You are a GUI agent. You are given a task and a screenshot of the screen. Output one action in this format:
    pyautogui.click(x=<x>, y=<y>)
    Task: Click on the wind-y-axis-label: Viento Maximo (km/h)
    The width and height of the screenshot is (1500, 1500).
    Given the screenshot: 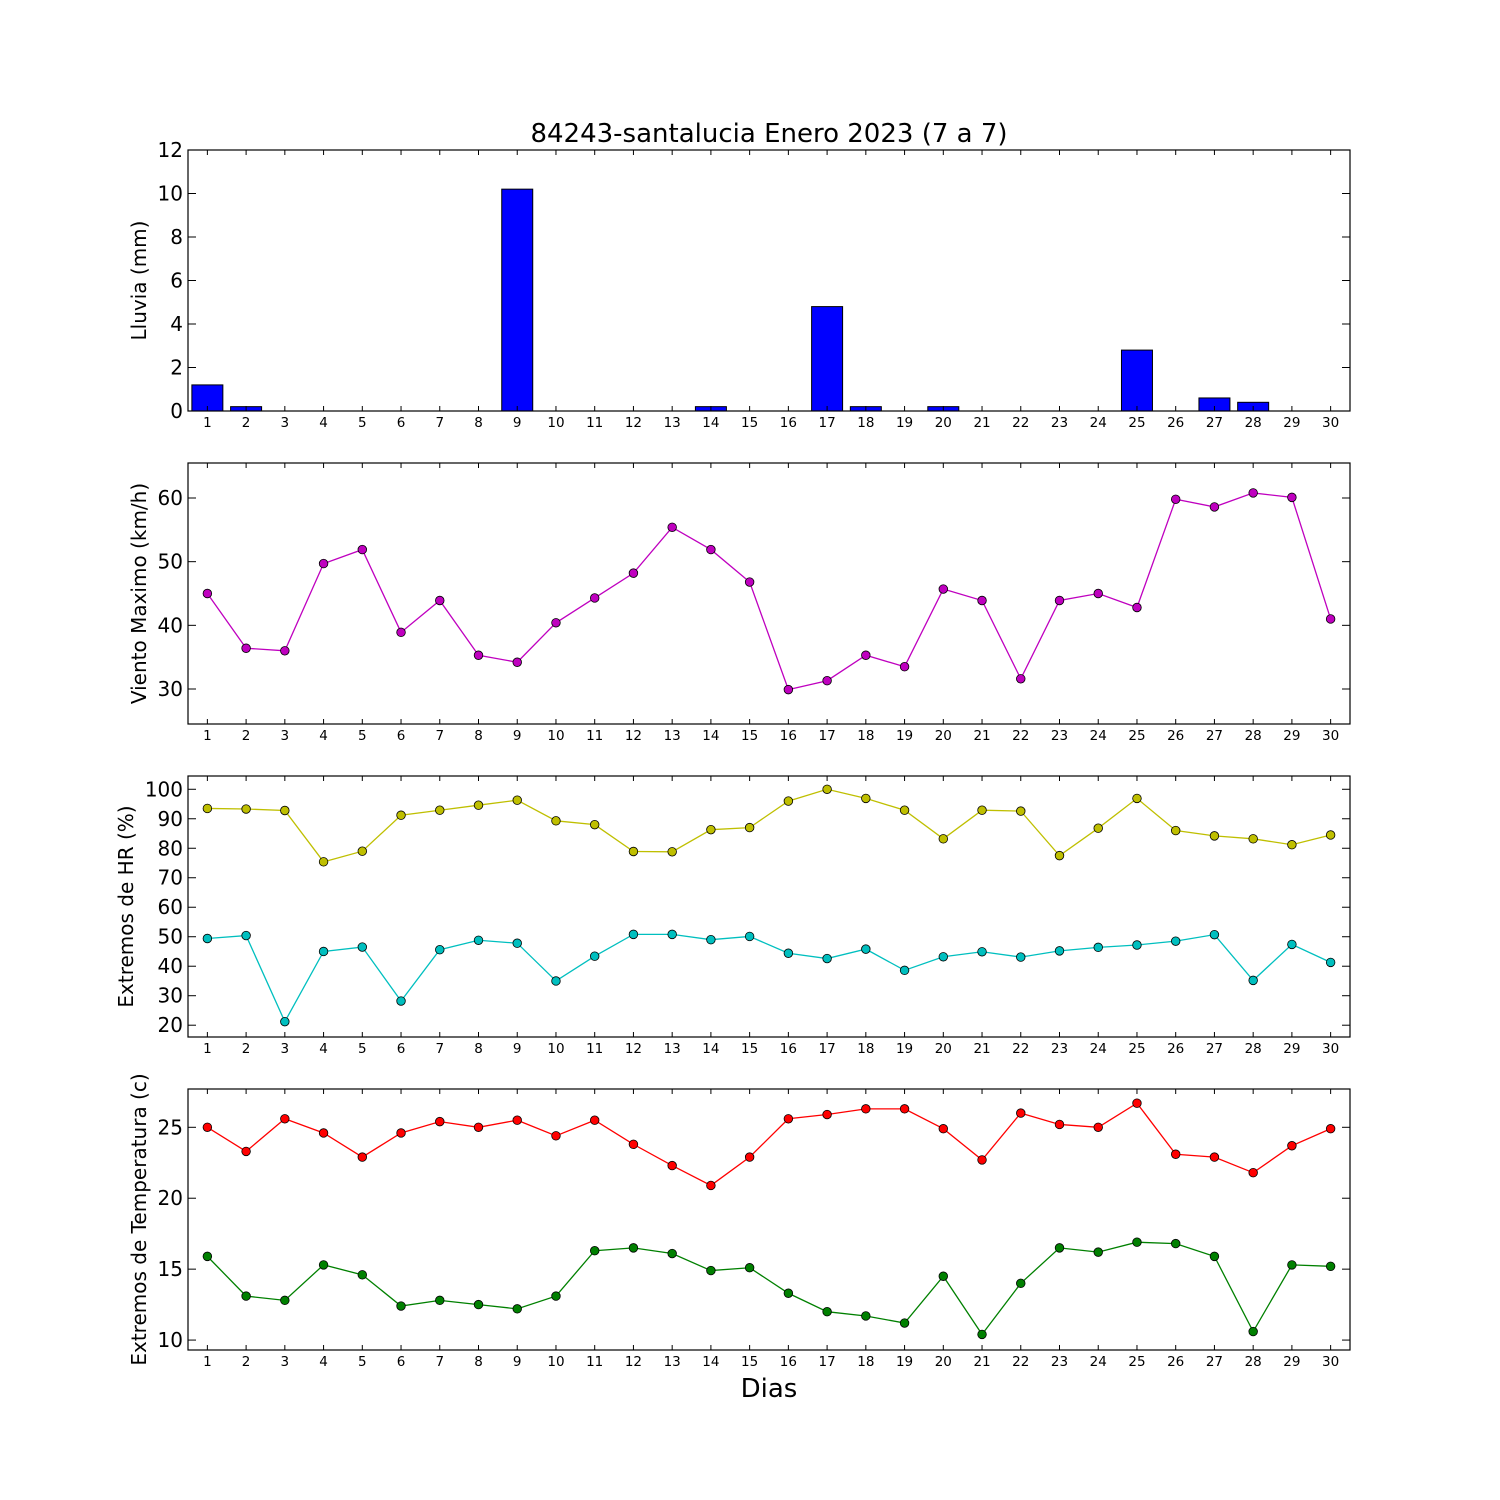 What is the action you would take?
    pyautogui.click(x=139, y=593)
    